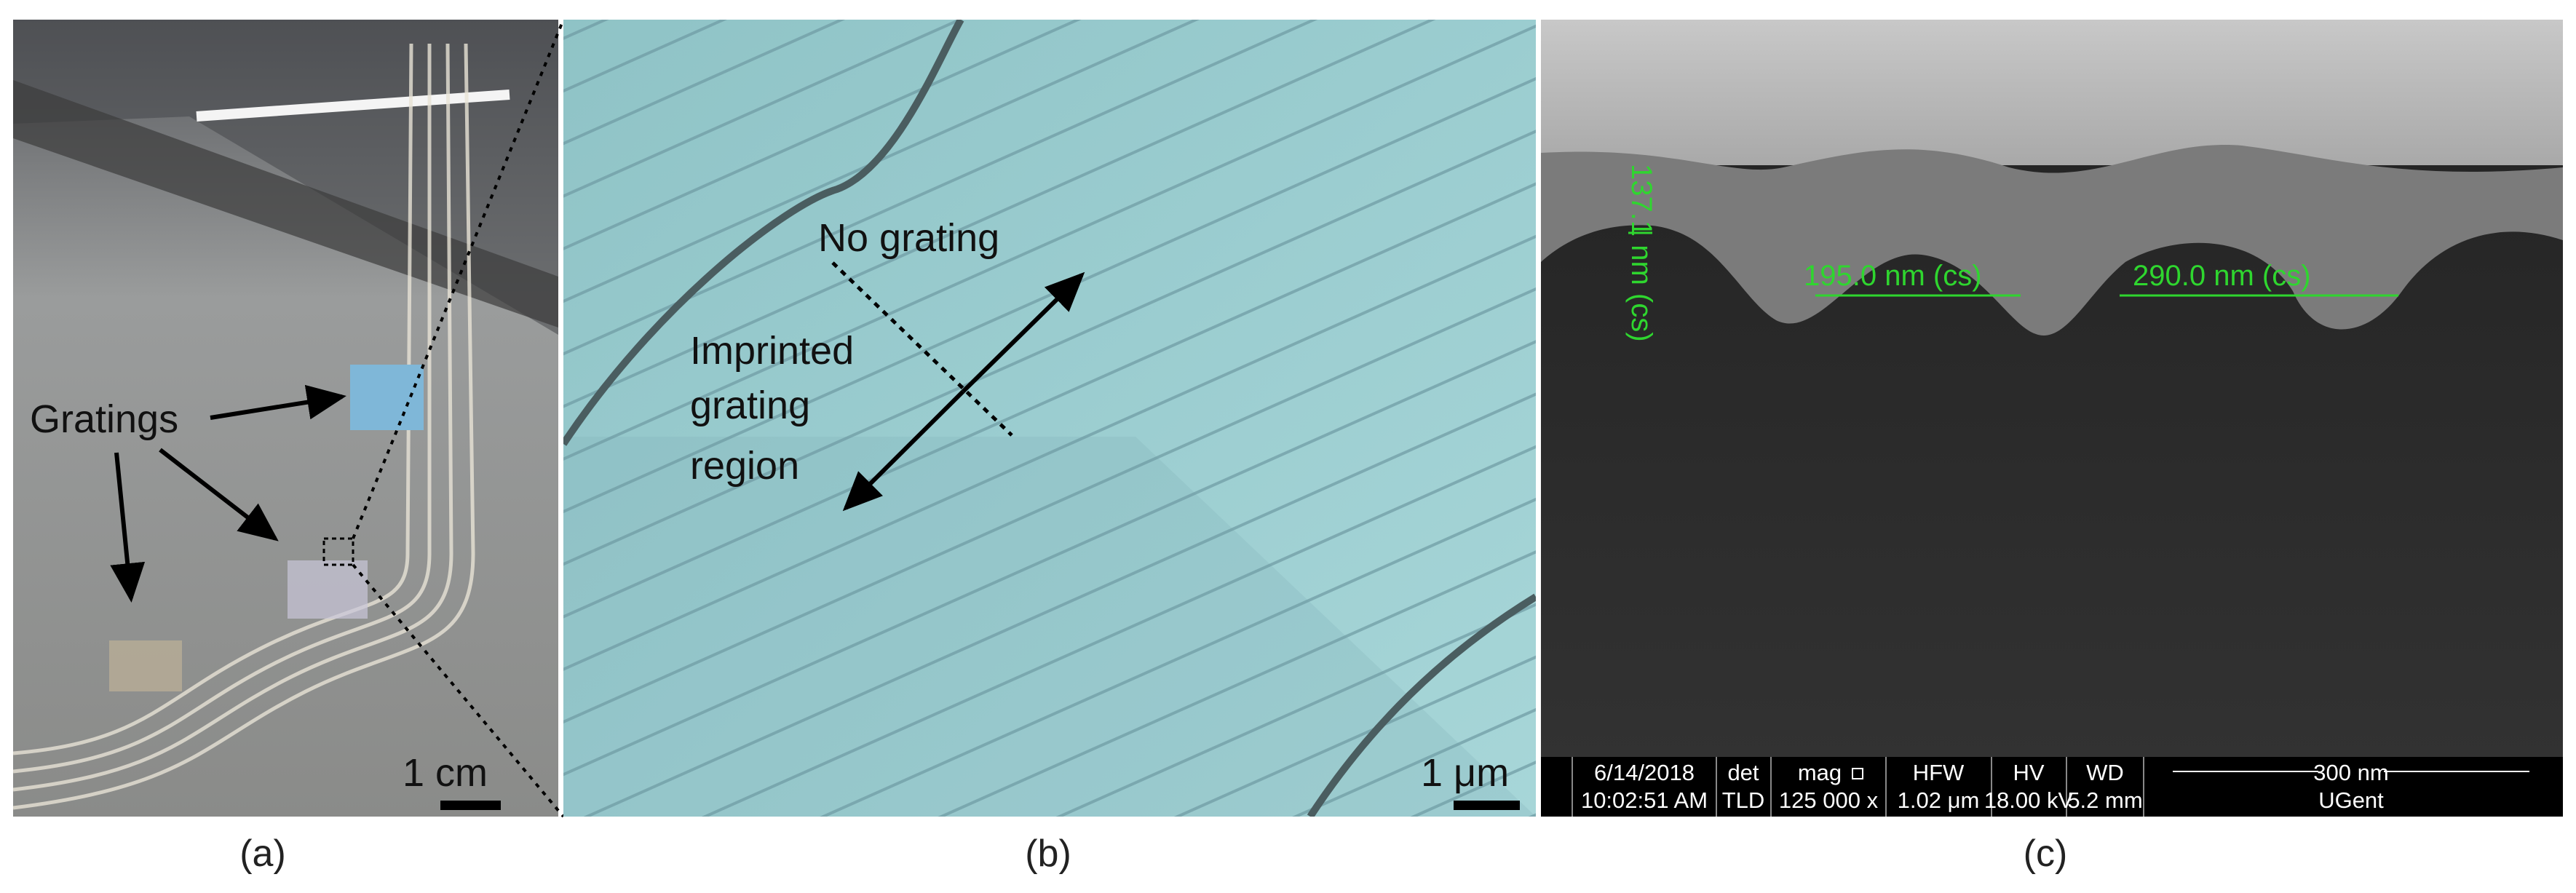 The height and width of the screenshot is (893, 2576). What do you see at coordinates (104, 419) in the screenshot?
I see `gratings-label: Gratings` at bounding box center [104, 419].